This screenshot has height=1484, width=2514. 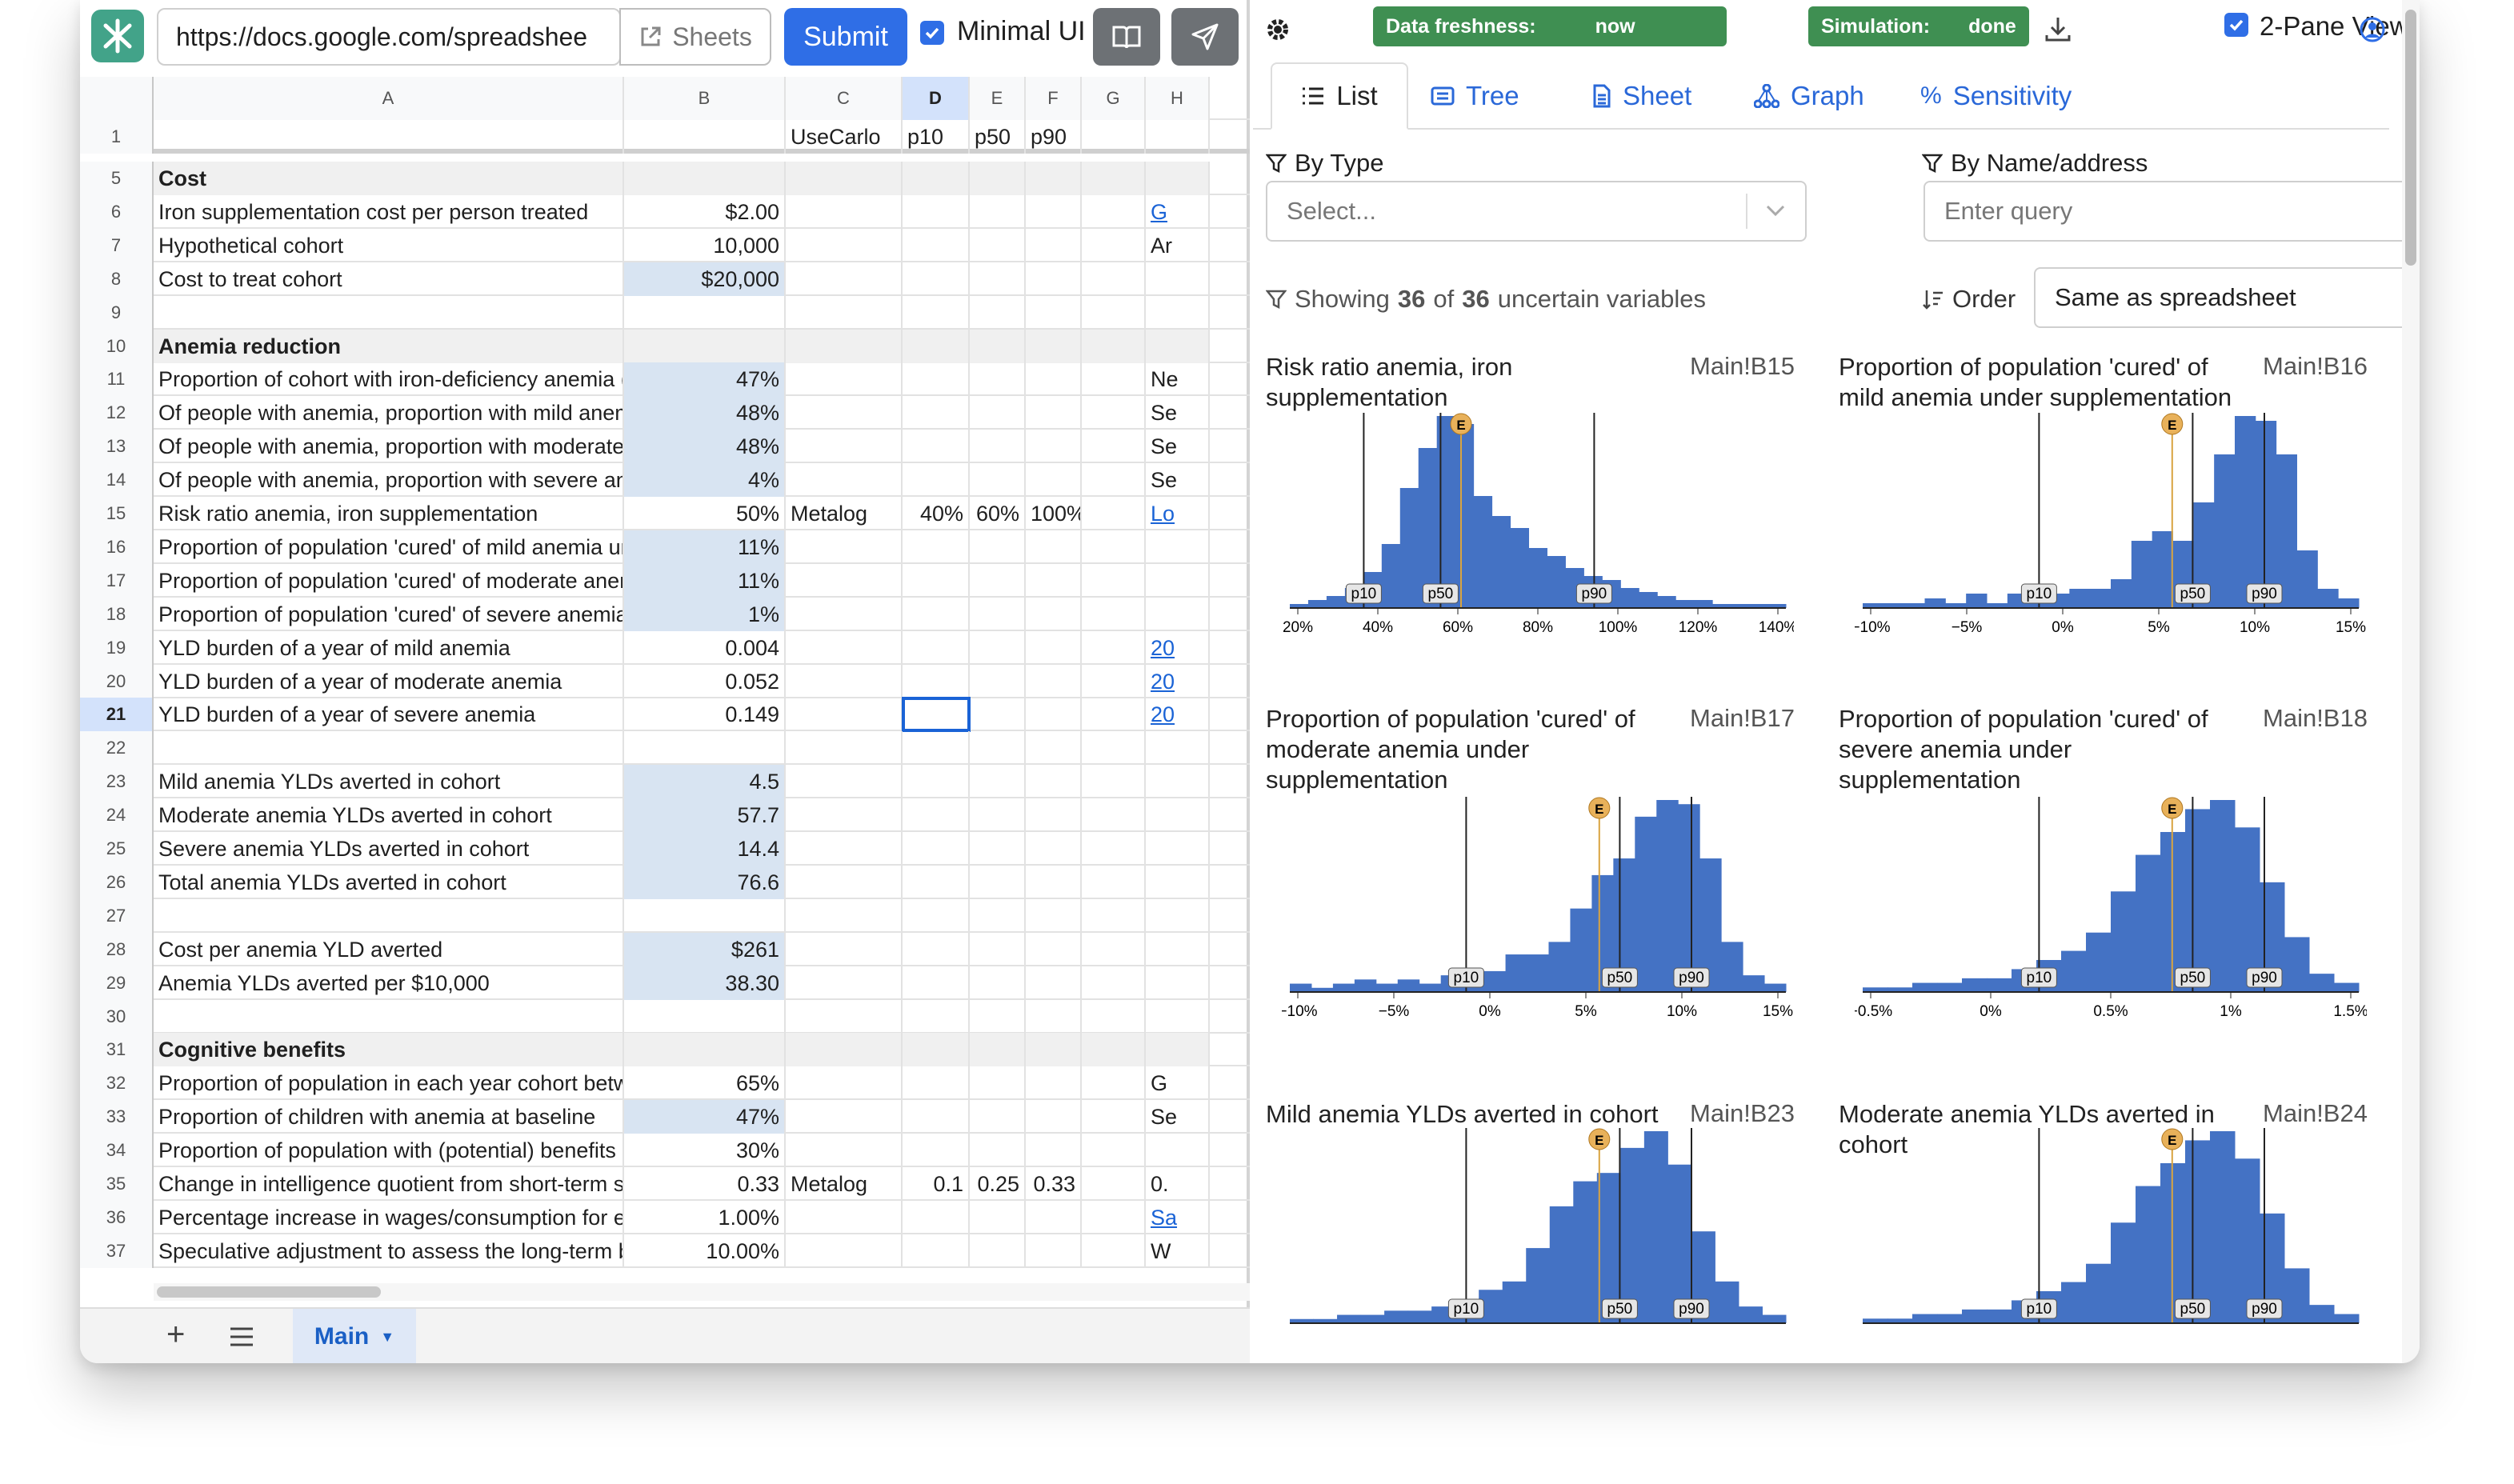 What do you see at coordinates (845, 647) in the screenshot?
I see `cell-c19` at bounding box center [845, 647].